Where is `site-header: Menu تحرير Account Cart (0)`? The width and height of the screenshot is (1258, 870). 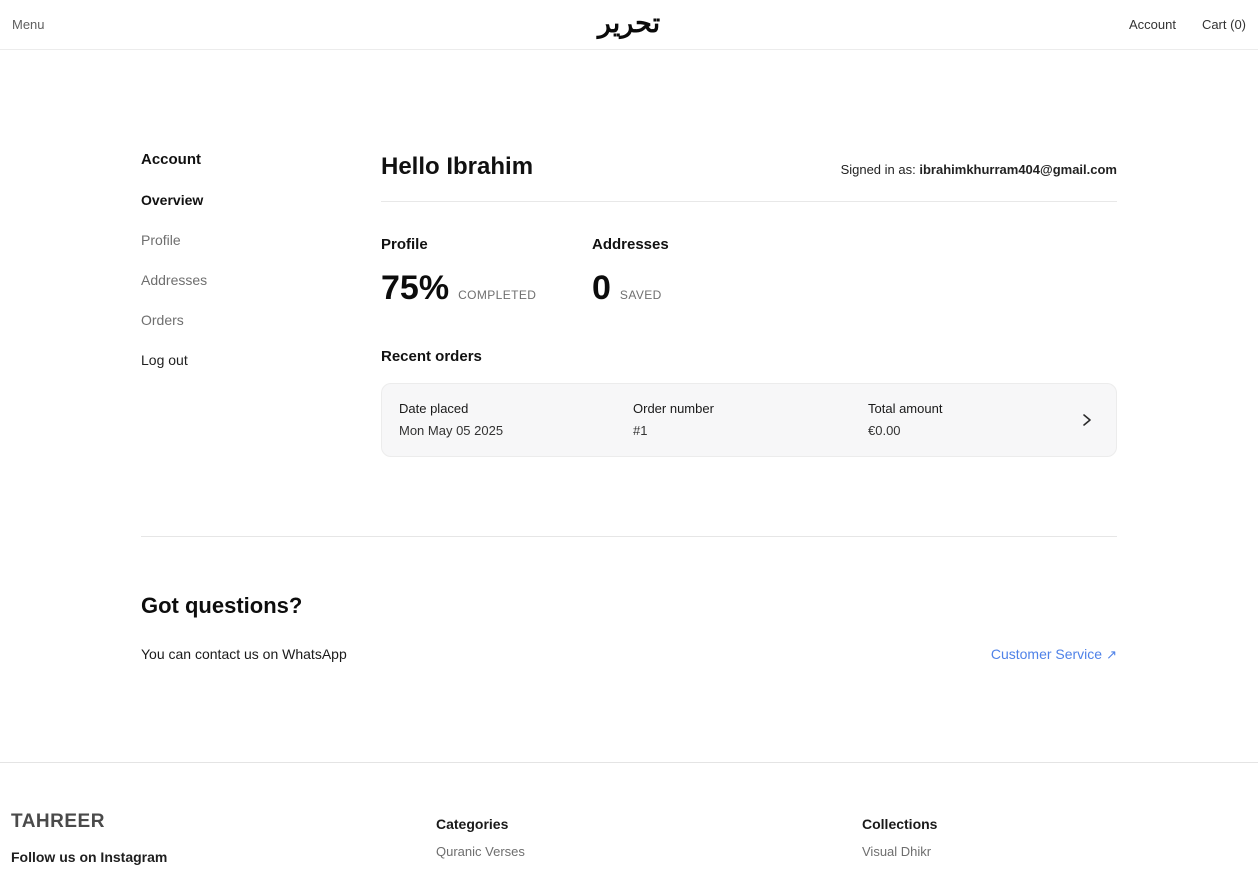
site-header: Menu تحرير Account Cart (0) is located at coordinates (629, 25).